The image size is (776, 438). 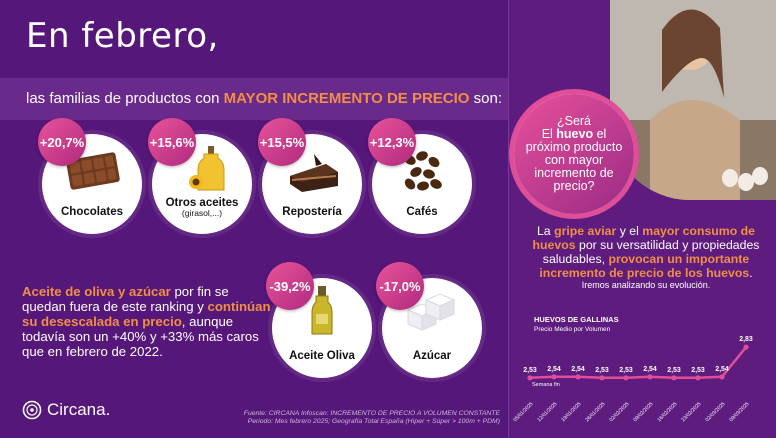 What do you see at coordinates (432, 355) in the screenshot?
I see `product-name: Azúcar` at bounding box center [432, 355].